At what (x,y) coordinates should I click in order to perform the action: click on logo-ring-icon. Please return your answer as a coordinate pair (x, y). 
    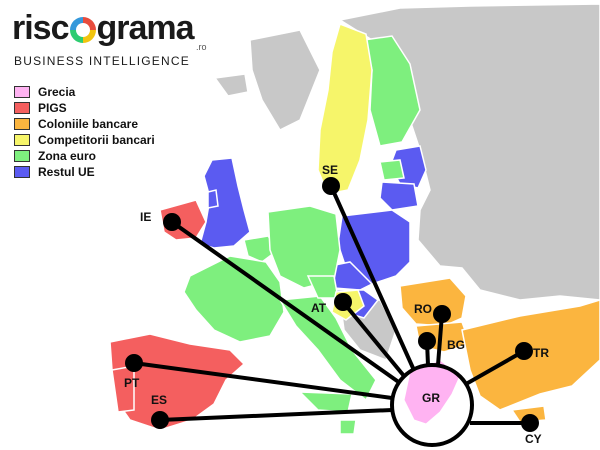
    Looking at the image, I should click on (82, 30).